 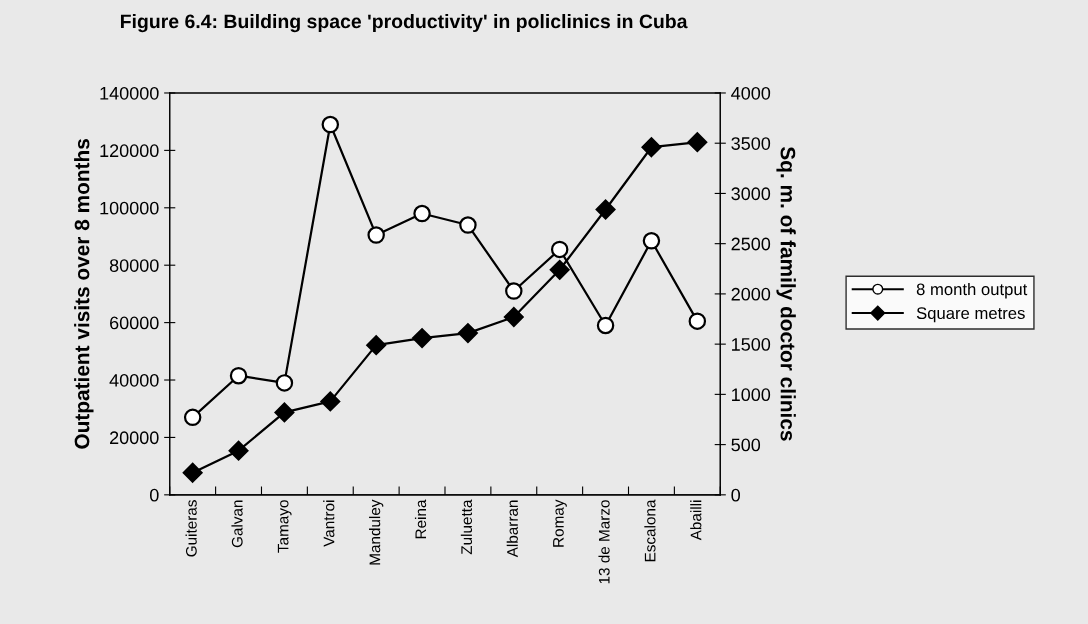 What do you see at coordinates (972, 290) in the screenshot?
I see `legend-label: 8 month output` at bounding box center [972, 290].